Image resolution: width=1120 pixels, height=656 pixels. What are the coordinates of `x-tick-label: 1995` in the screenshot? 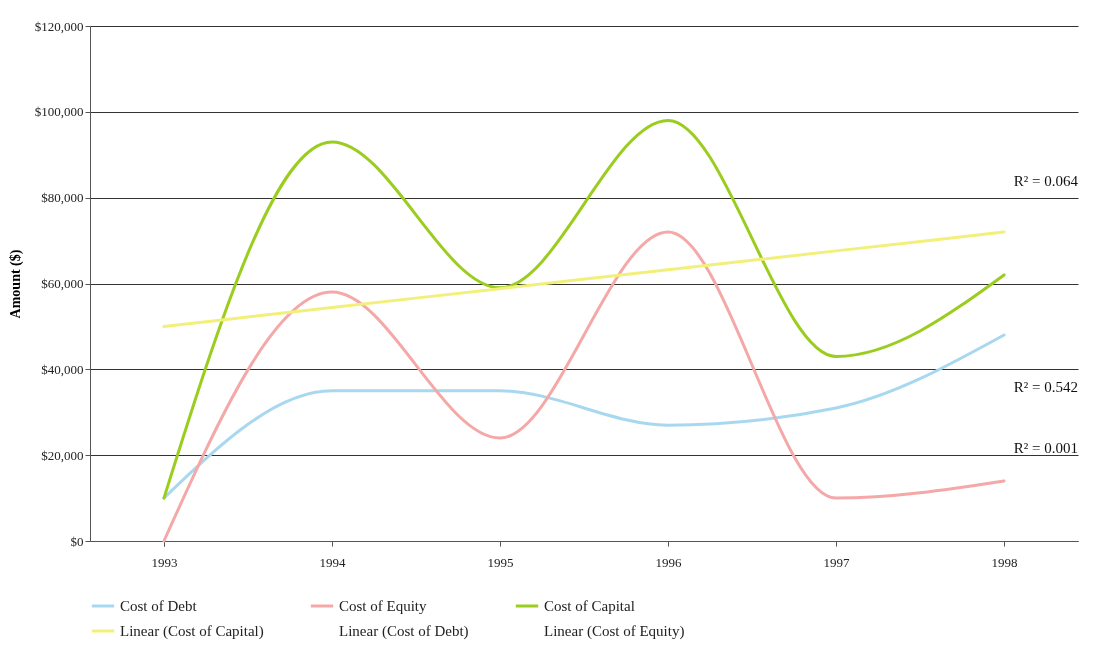 It's located at (500, 562).